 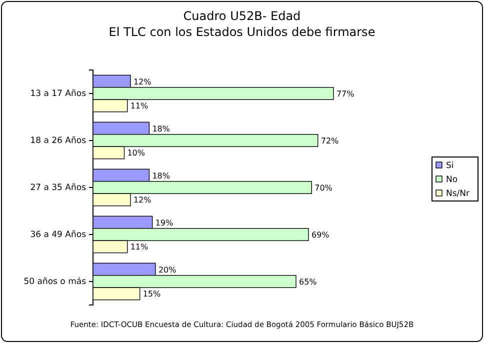 What do you see at coordinates (450, 166) in the screenshot?
I see `legend-label: Si` at bounding box center [450, 166].